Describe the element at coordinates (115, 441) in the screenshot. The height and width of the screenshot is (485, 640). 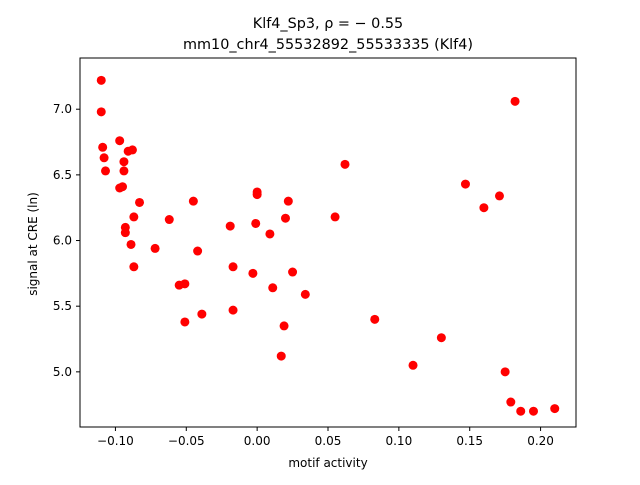
I see `x-tick-label: −0.10` at that location.